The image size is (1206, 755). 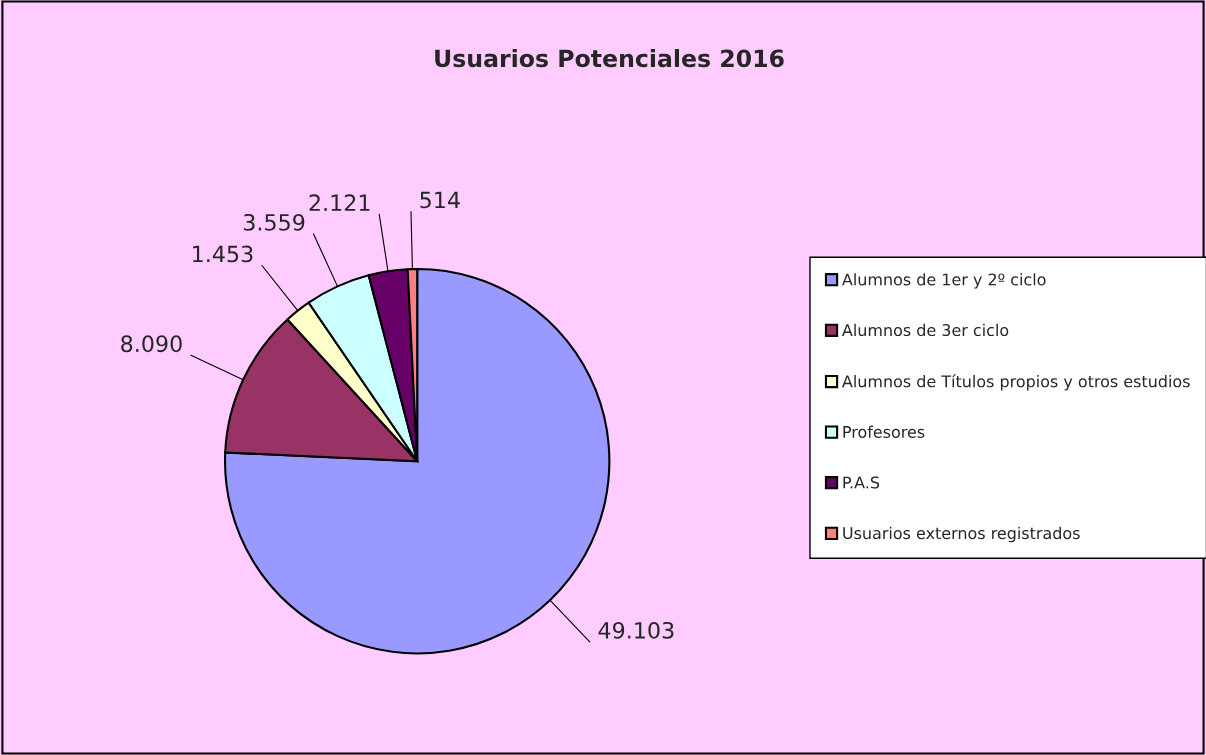 What do you see at coordinates (961, 534) in the screenshot?
I see `legend-label: Usuarios externos registrados` at bounding box center [961, 534].